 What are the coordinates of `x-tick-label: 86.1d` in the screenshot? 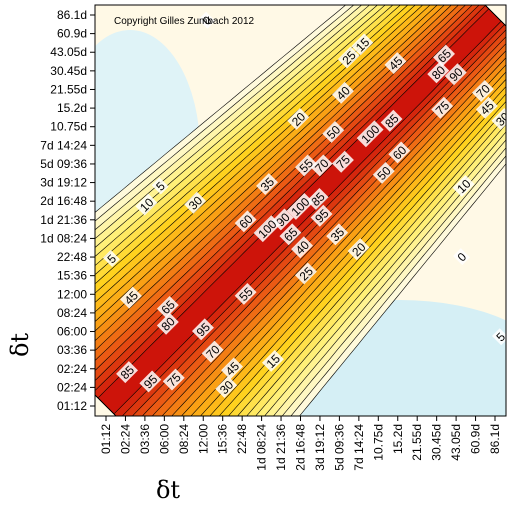 It's located at (495, 439).